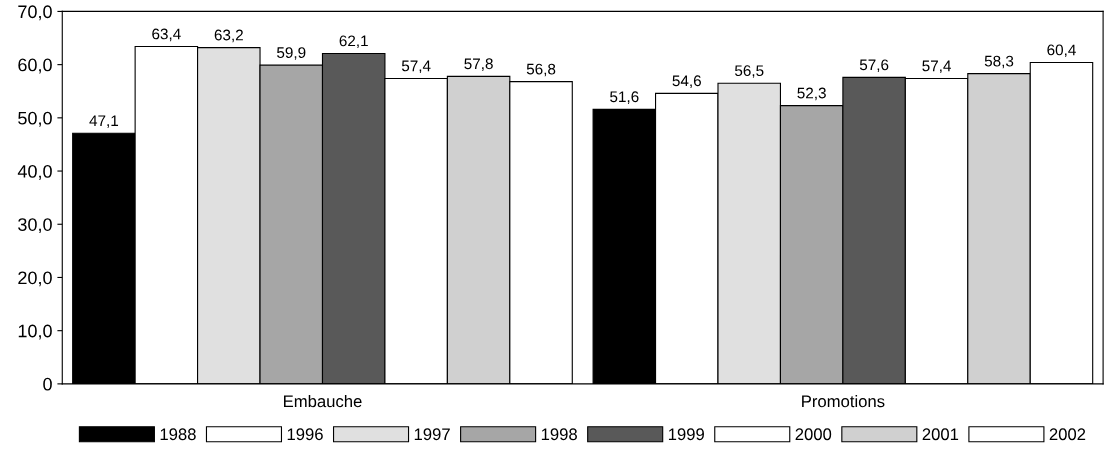 The image size is (1112, 457). What do you see at coordinates (305, 434) in the screenshot?
I see `legend-label: 1996` at bounding box center [305, 434].